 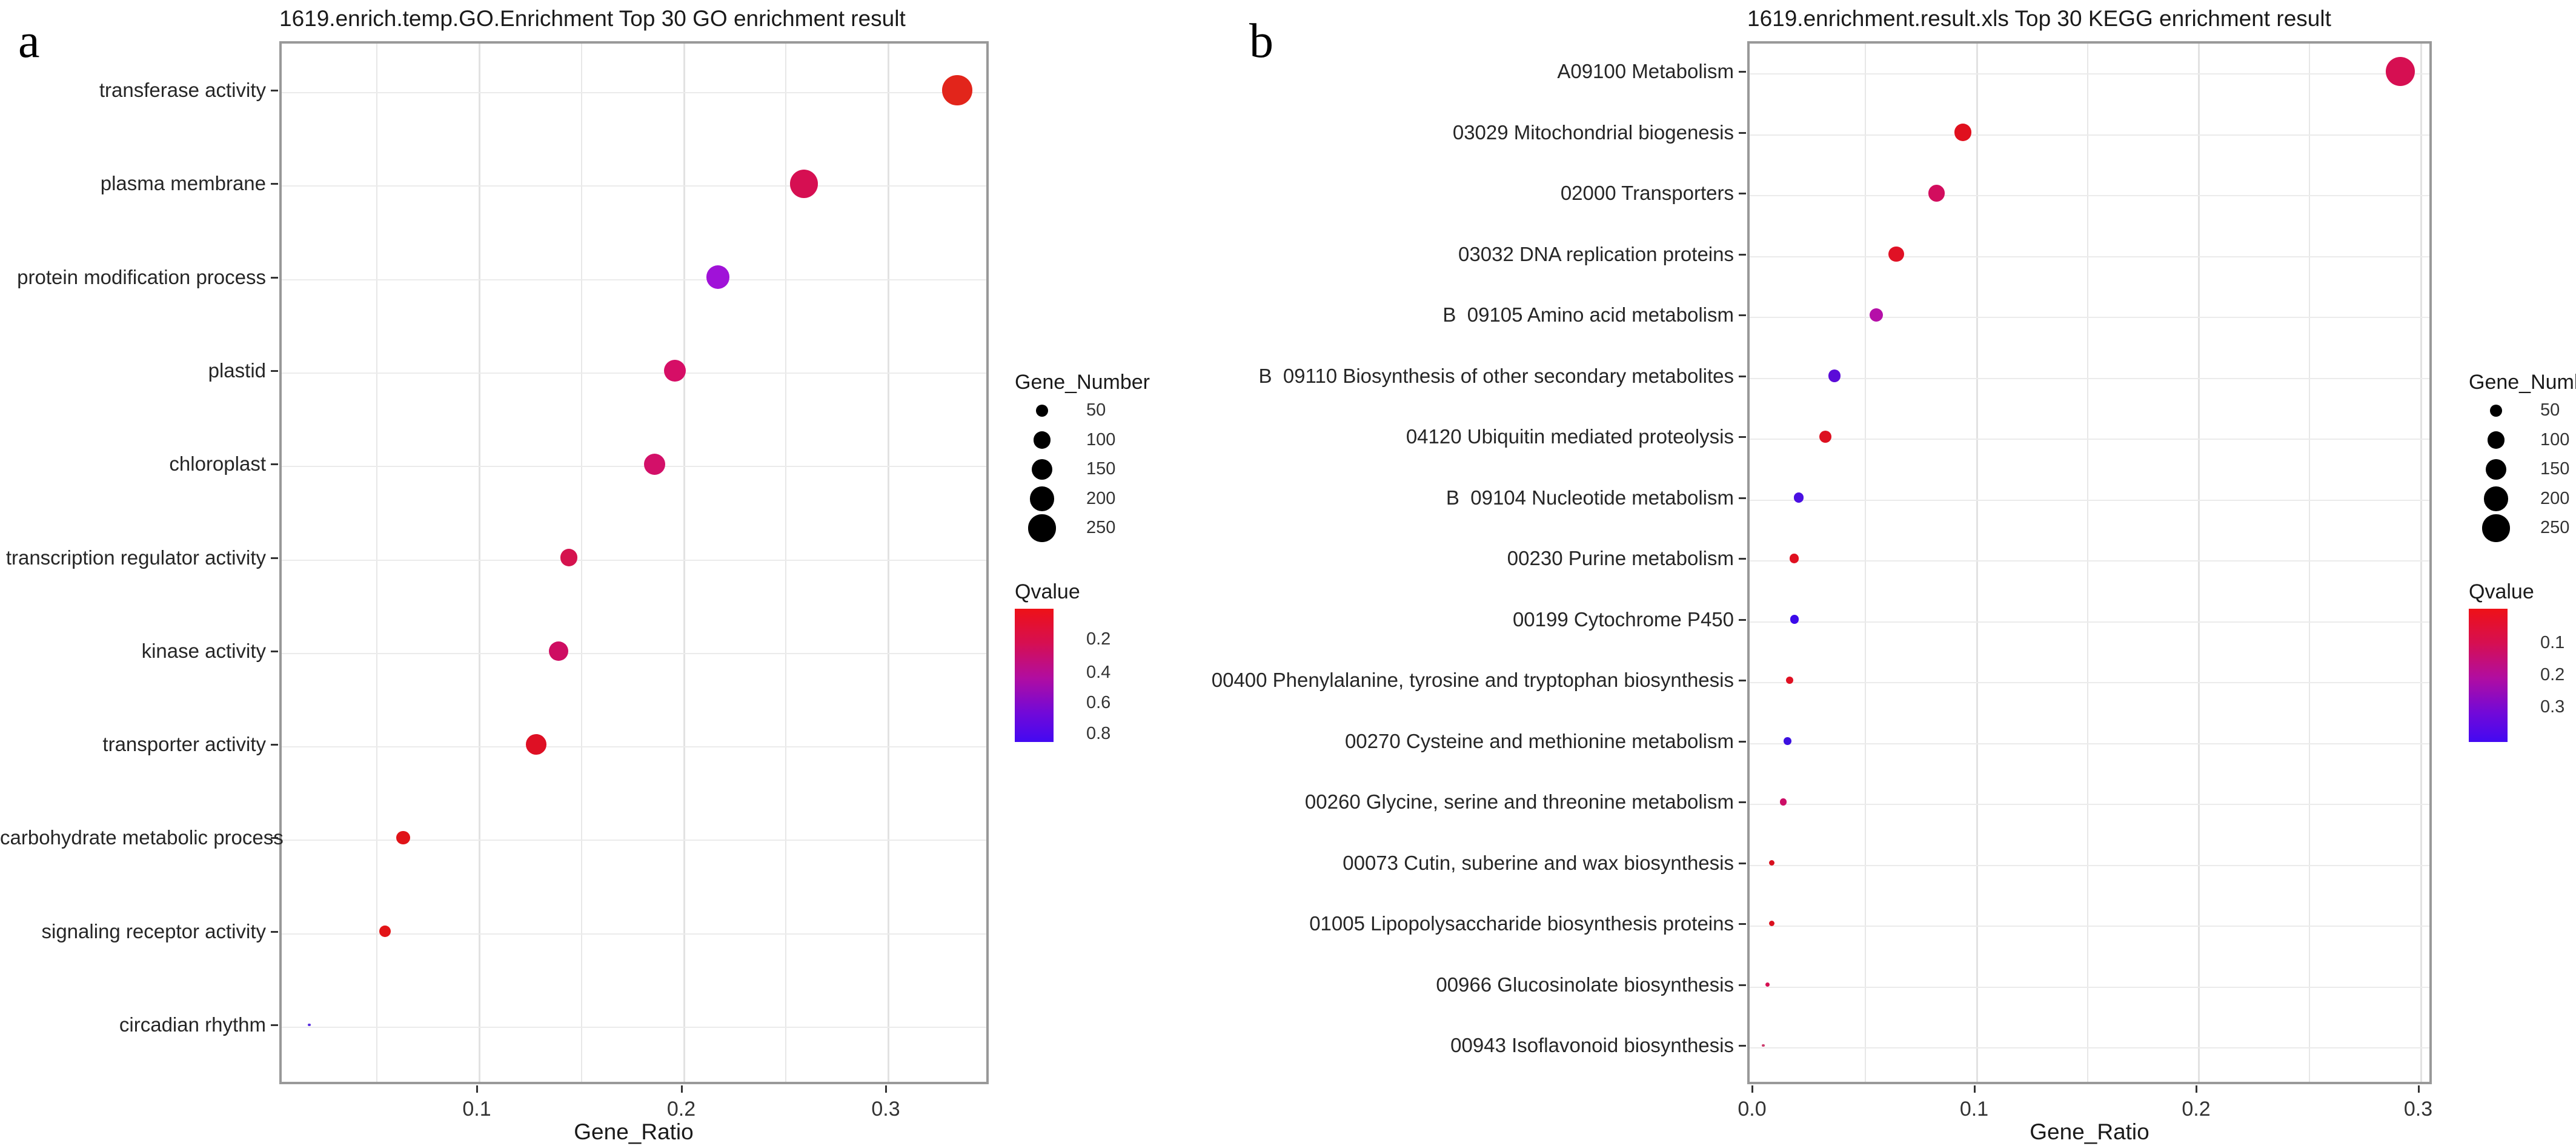 What do you see at coordinates (2501, 591) in the screenshot?
I see `panel-b-color-legend-title: Qvalue` at bounding box center [2501, 591].